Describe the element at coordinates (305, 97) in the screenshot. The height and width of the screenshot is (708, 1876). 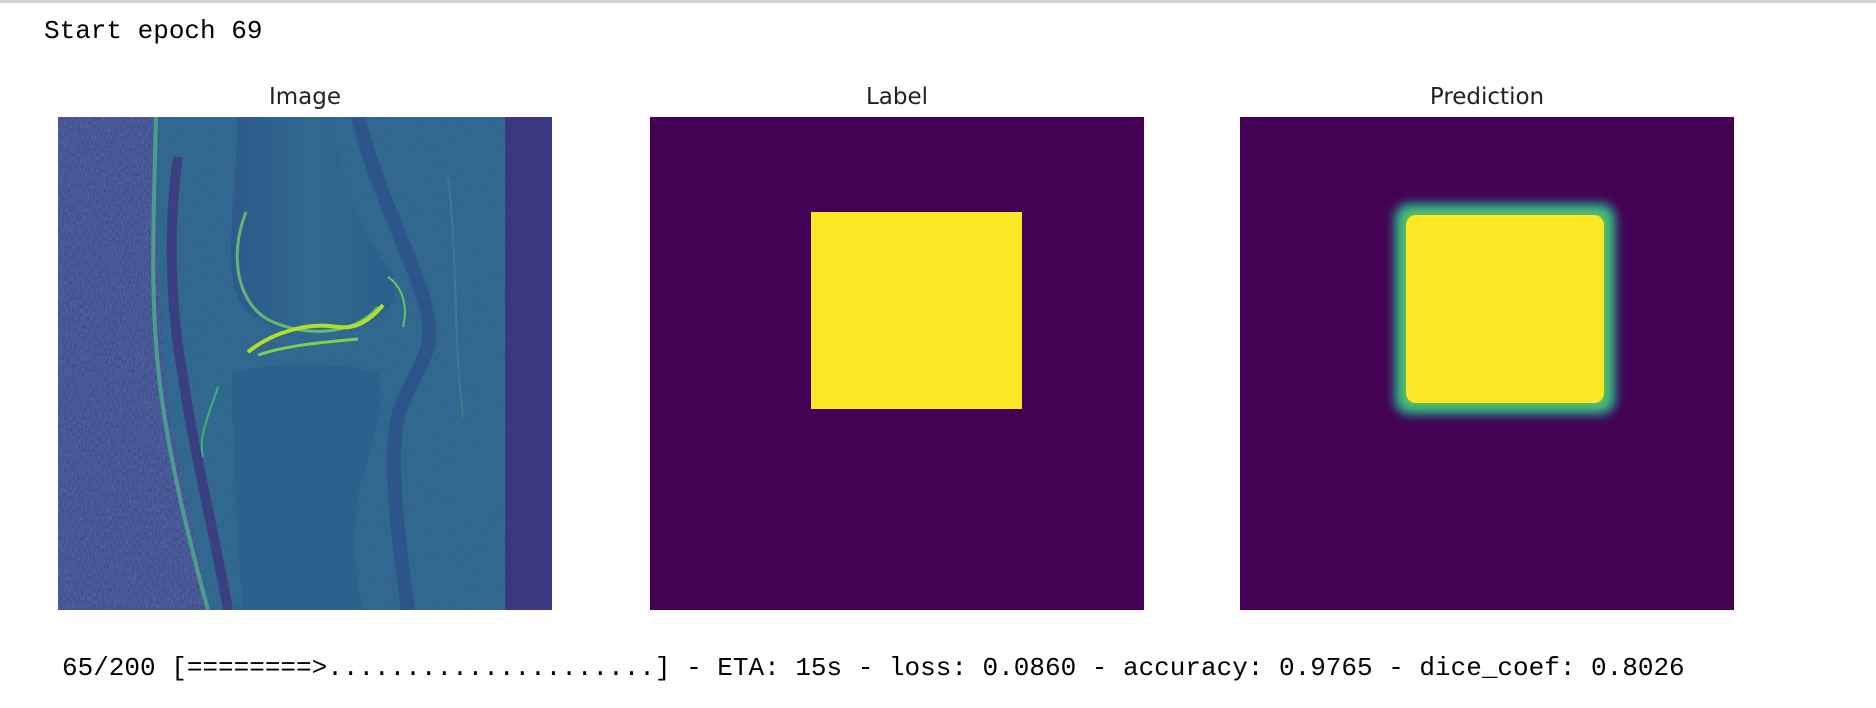
I see `panel-title-image: Image` at that location.